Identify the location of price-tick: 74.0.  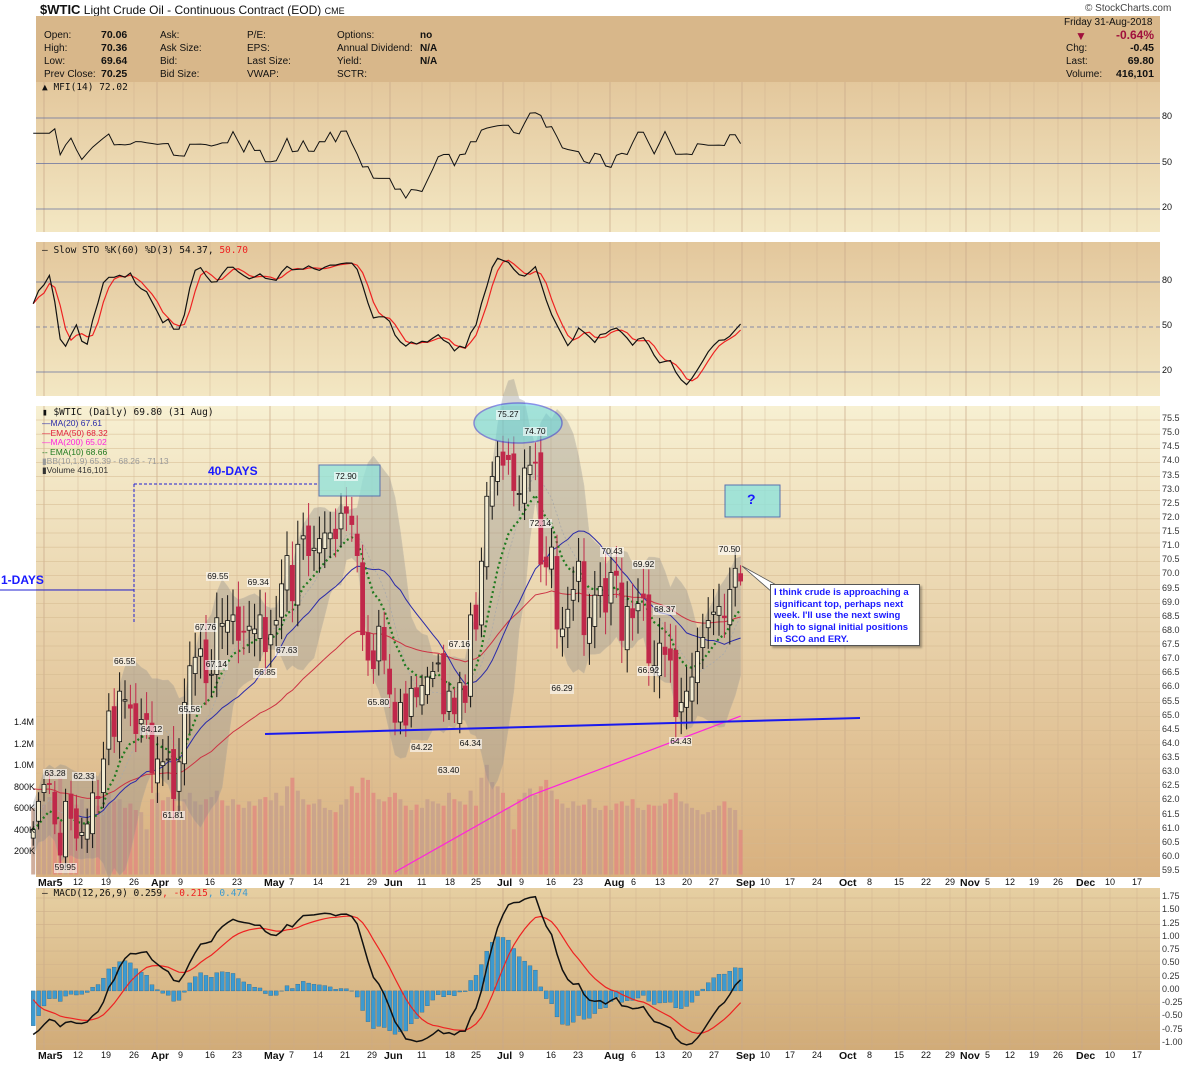
(1171, 460).